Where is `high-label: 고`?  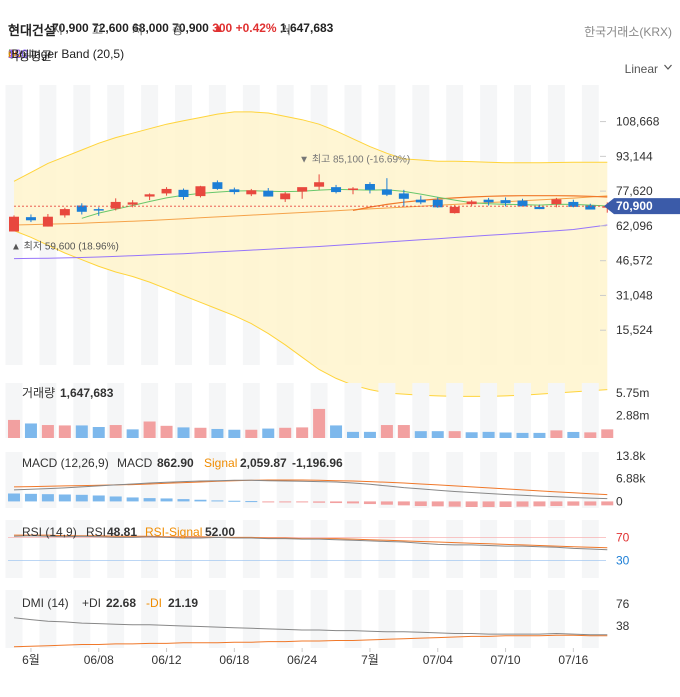 high-label: 고 is located at coordinates (98, 30).